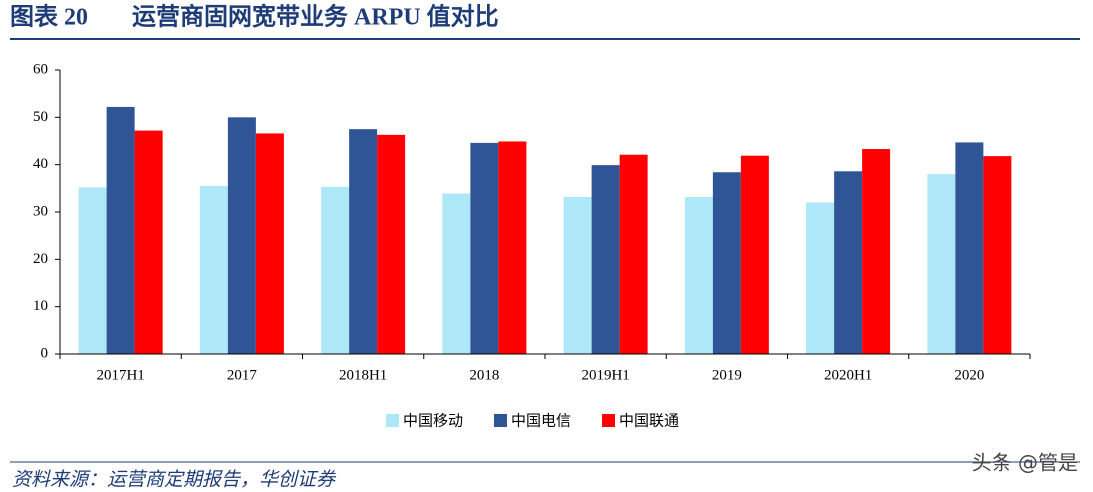  What do you see at coordinates (848, 375) in the screenshot?
I see `x-tick-label: 2020H1` at bounding box center [848, 375].